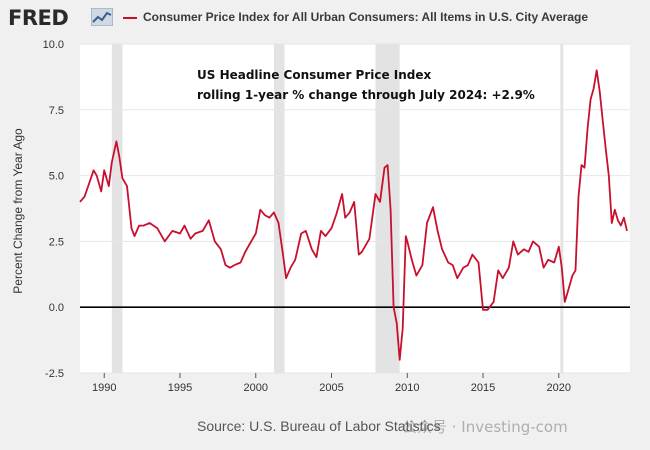  Describe the element at coordinates (104, 388) in the screenshot. I see `x-tick-label-0: 1990` at that location.